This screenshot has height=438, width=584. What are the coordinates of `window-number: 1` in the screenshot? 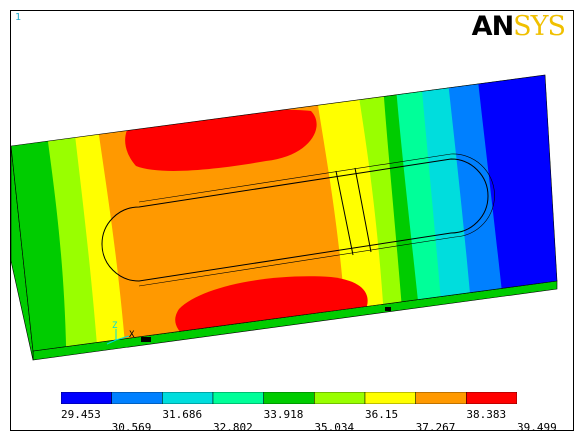 It's located at (18, 17).